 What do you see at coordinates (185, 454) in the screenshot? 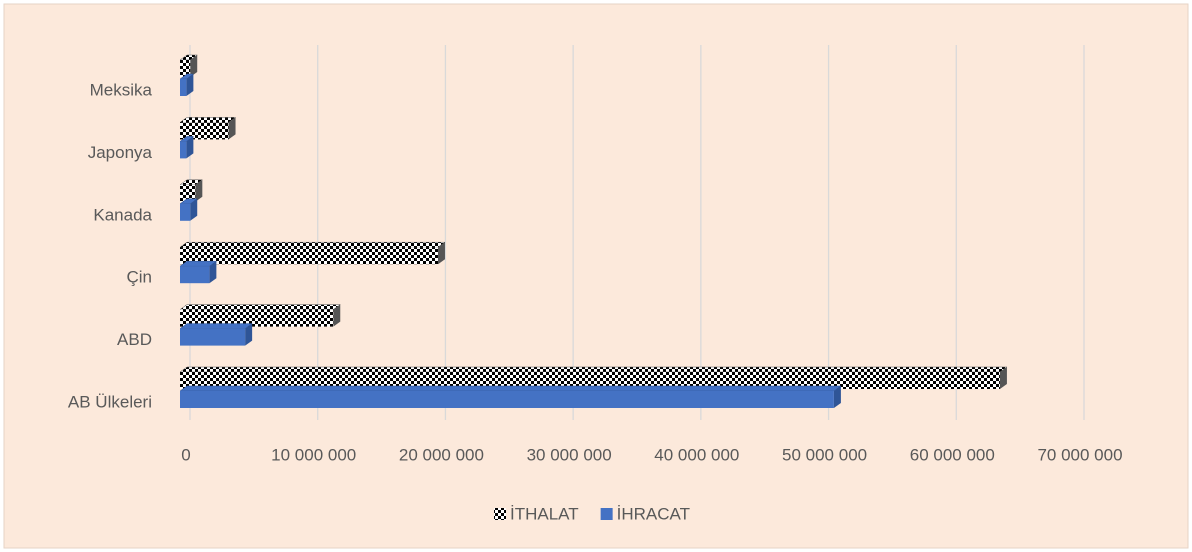
I see `x-tick-label: 0` at bounding box center [185, 454].